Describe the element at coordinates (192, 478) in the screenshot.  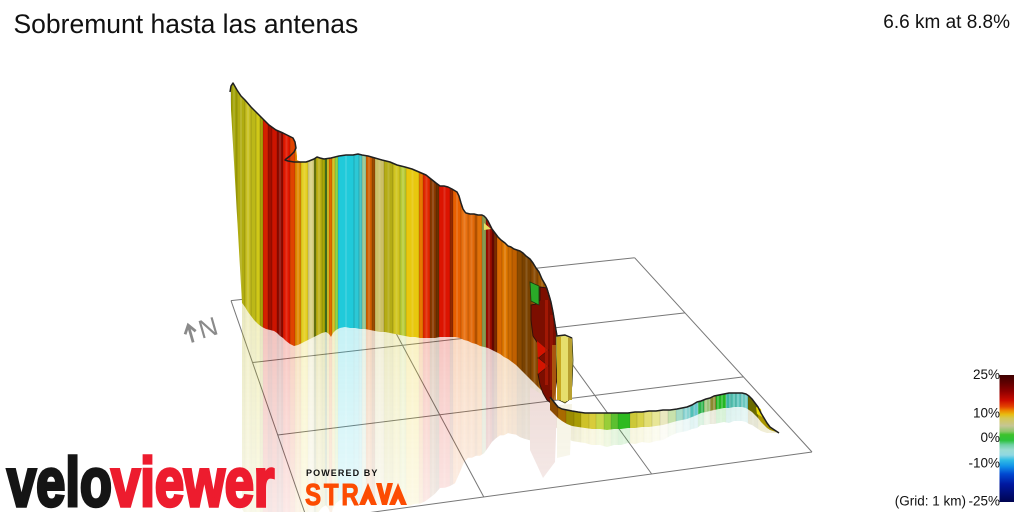
I see `svg-text: viewer` at that location.